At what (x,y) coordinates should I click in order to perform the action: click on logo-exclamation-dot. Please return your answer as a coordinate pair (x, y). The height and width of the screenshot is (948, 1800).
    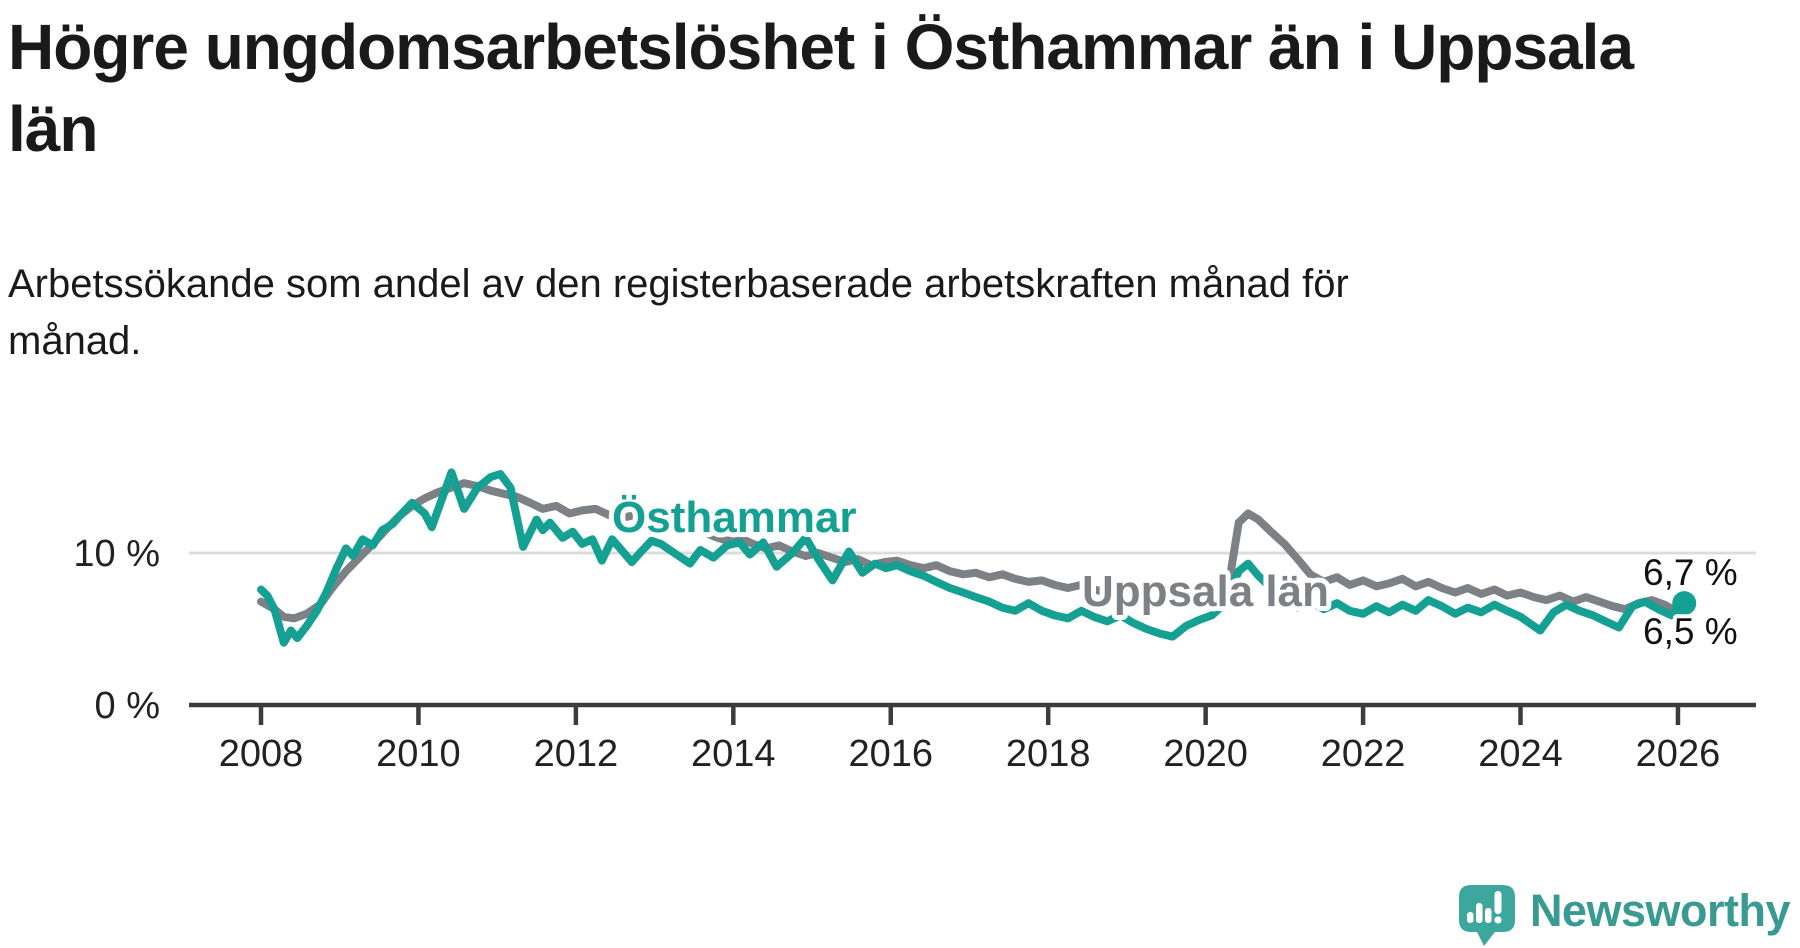
    Looking at the image, I should click on (1498, 920).